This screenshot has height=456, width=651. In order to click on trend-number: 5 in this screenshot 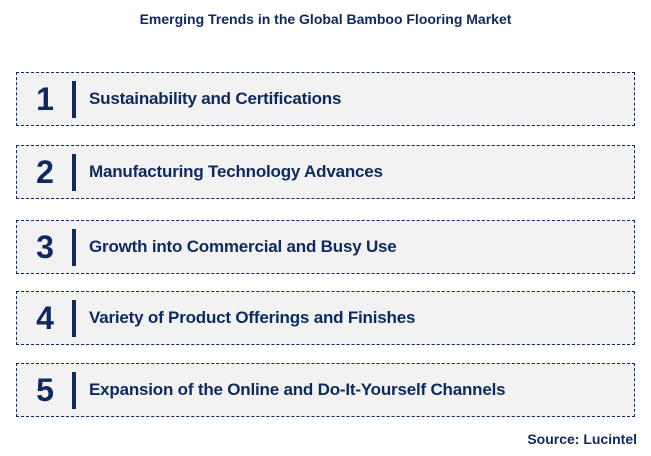, I will do `click(45, 390)`.